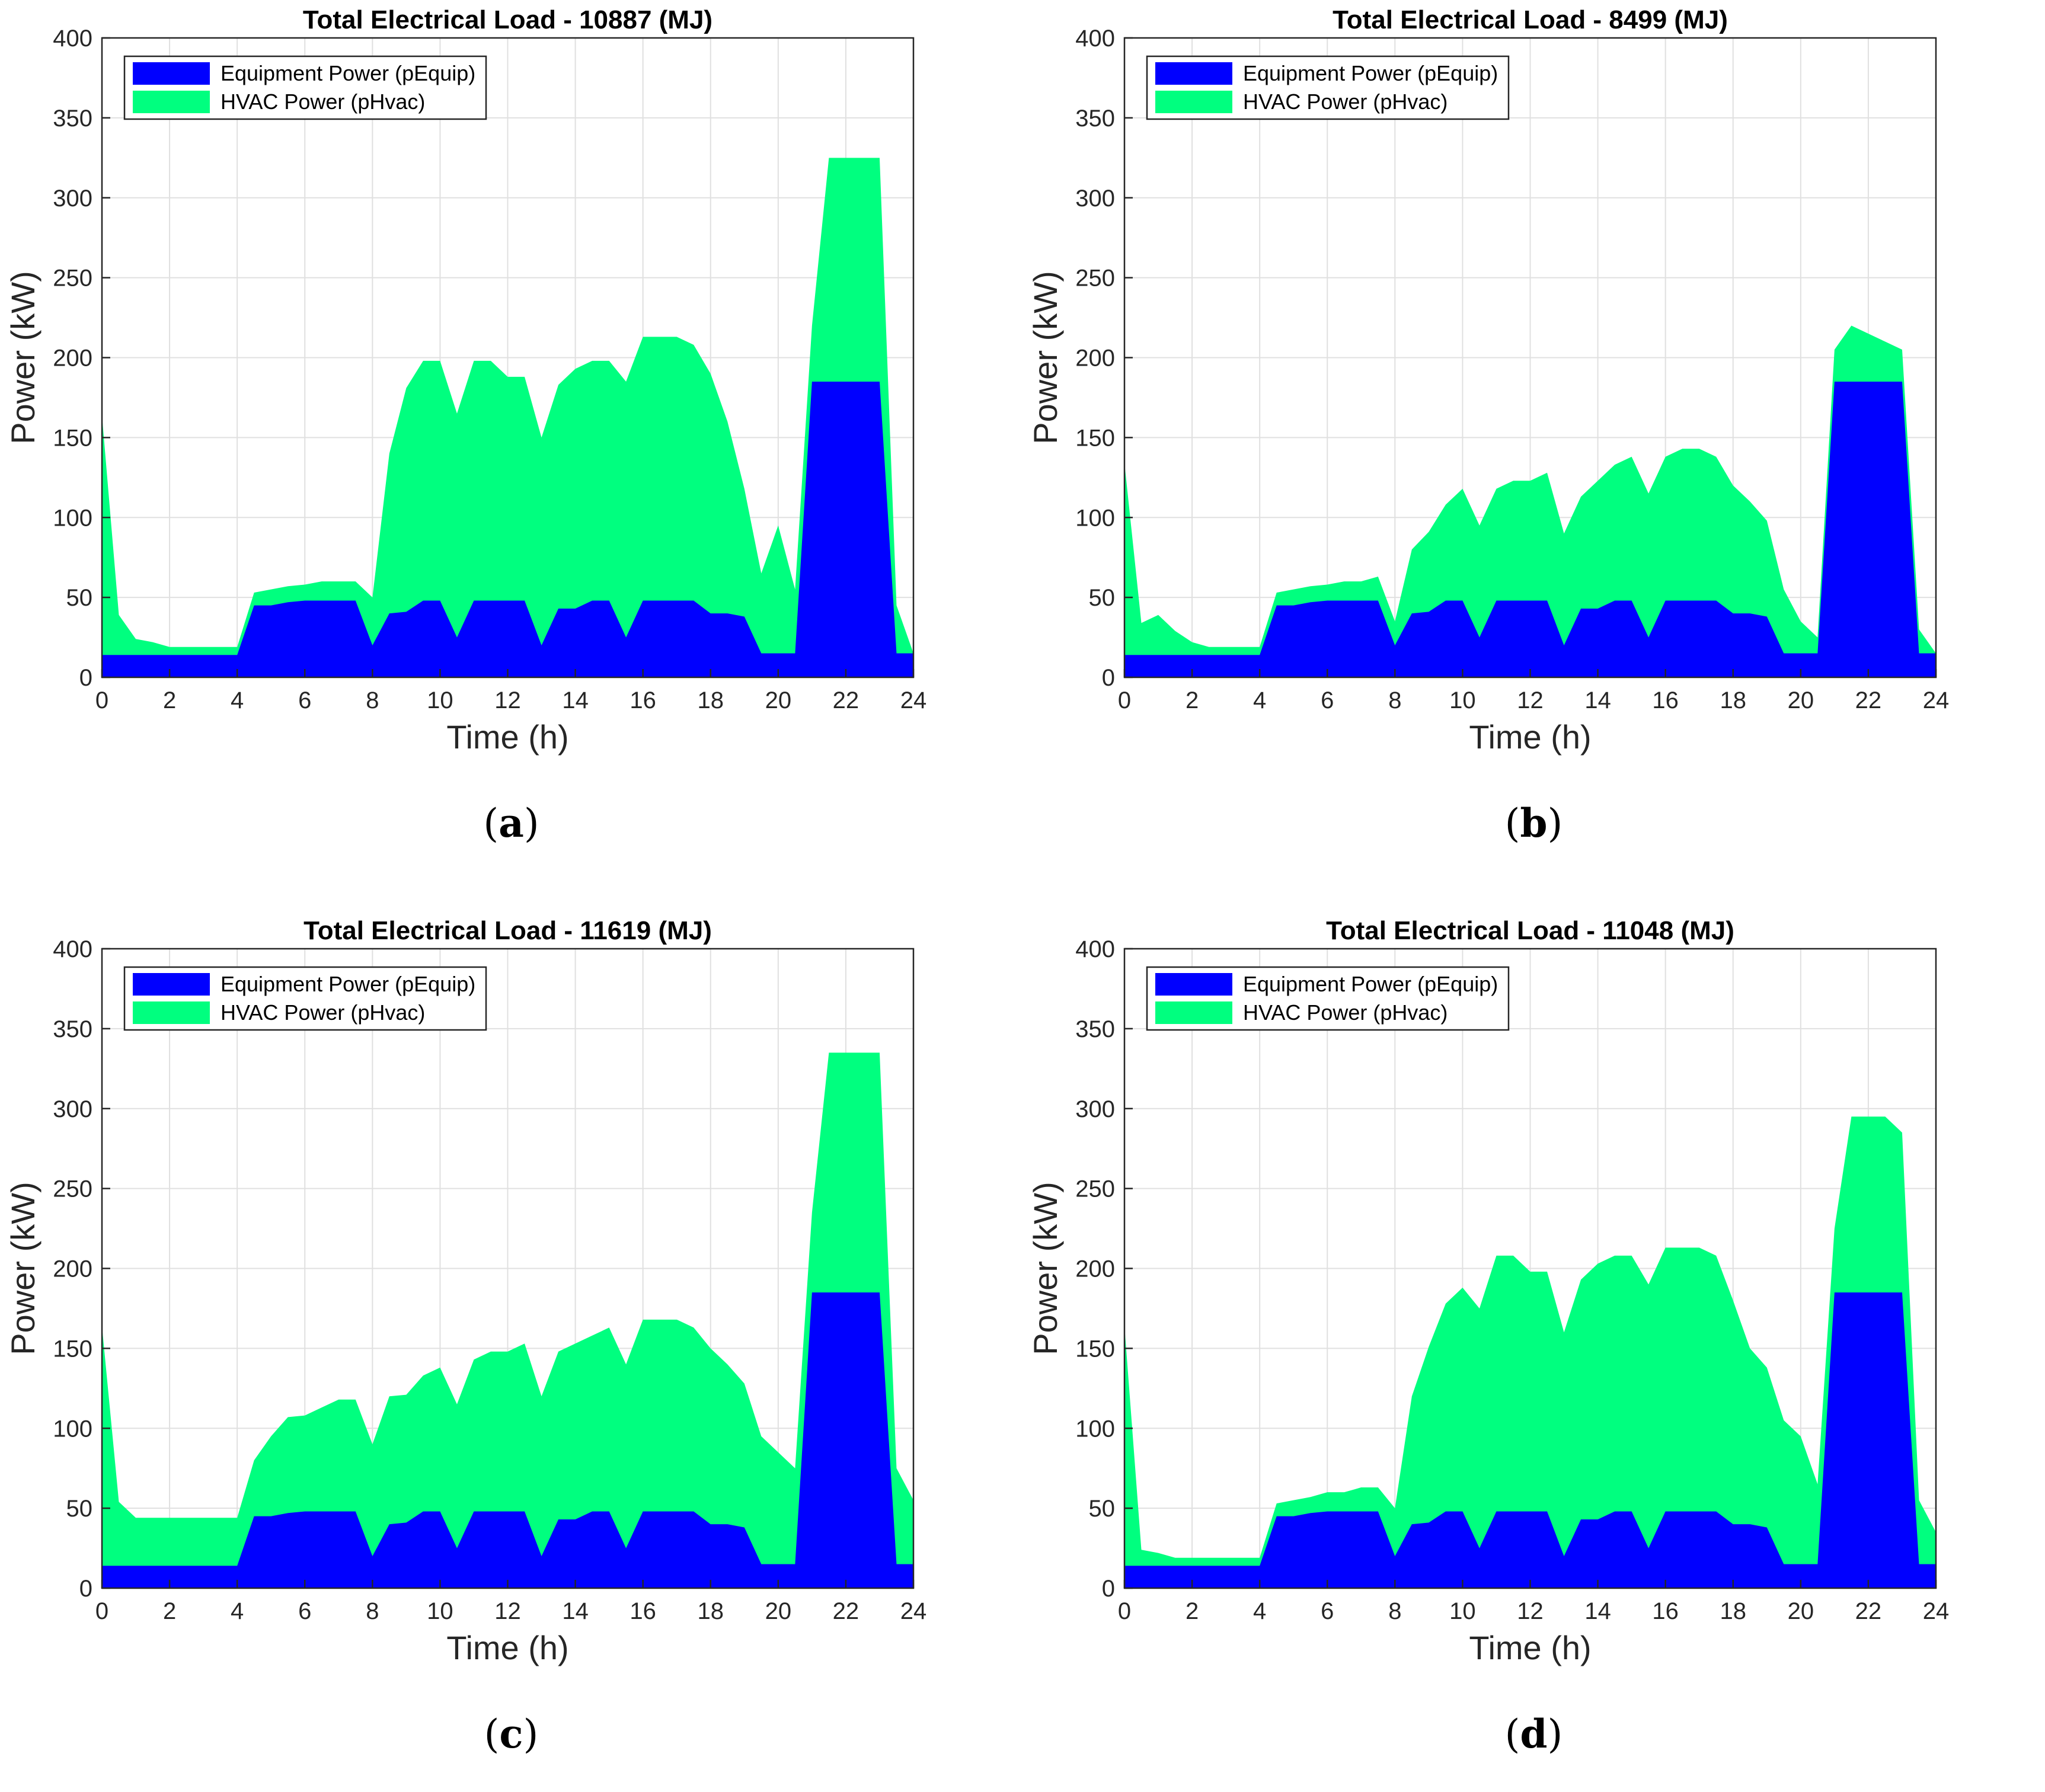 The width and height of the screenshot is (2045, 1792). I want to click on caption-letter: b, so click(1534, 823).